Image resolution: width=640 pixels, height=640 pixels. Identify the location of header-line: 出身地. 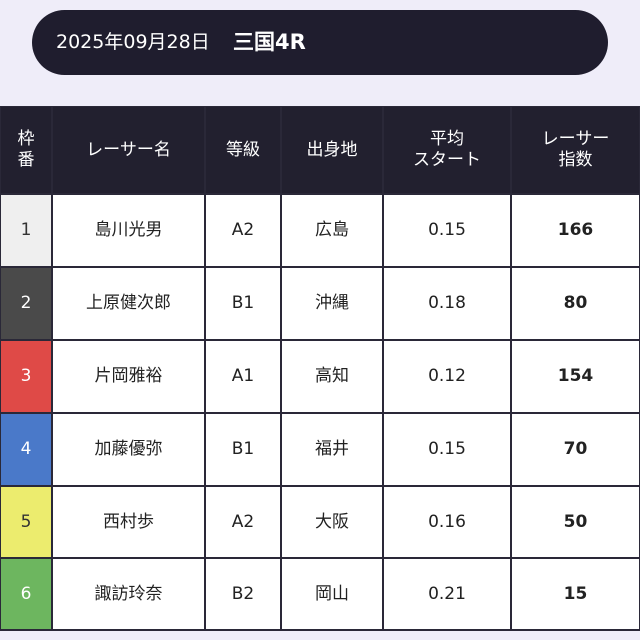
(332, 149).